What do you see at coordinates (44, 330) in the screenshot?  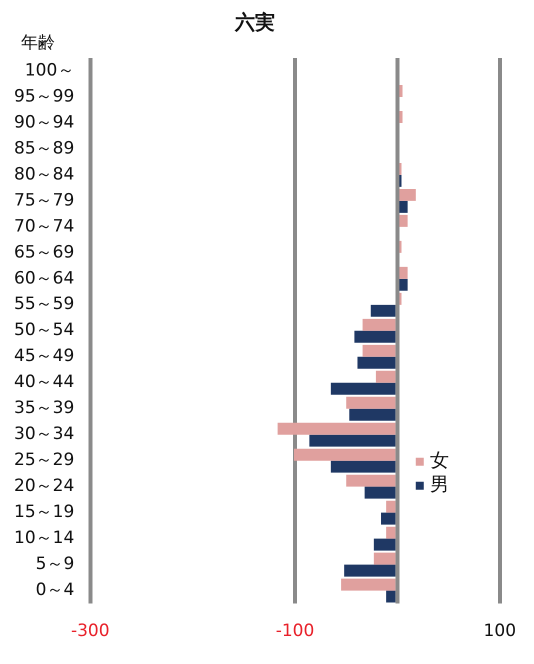 I see `y-tick-label: 50～54` at bounding box center [44, 330].